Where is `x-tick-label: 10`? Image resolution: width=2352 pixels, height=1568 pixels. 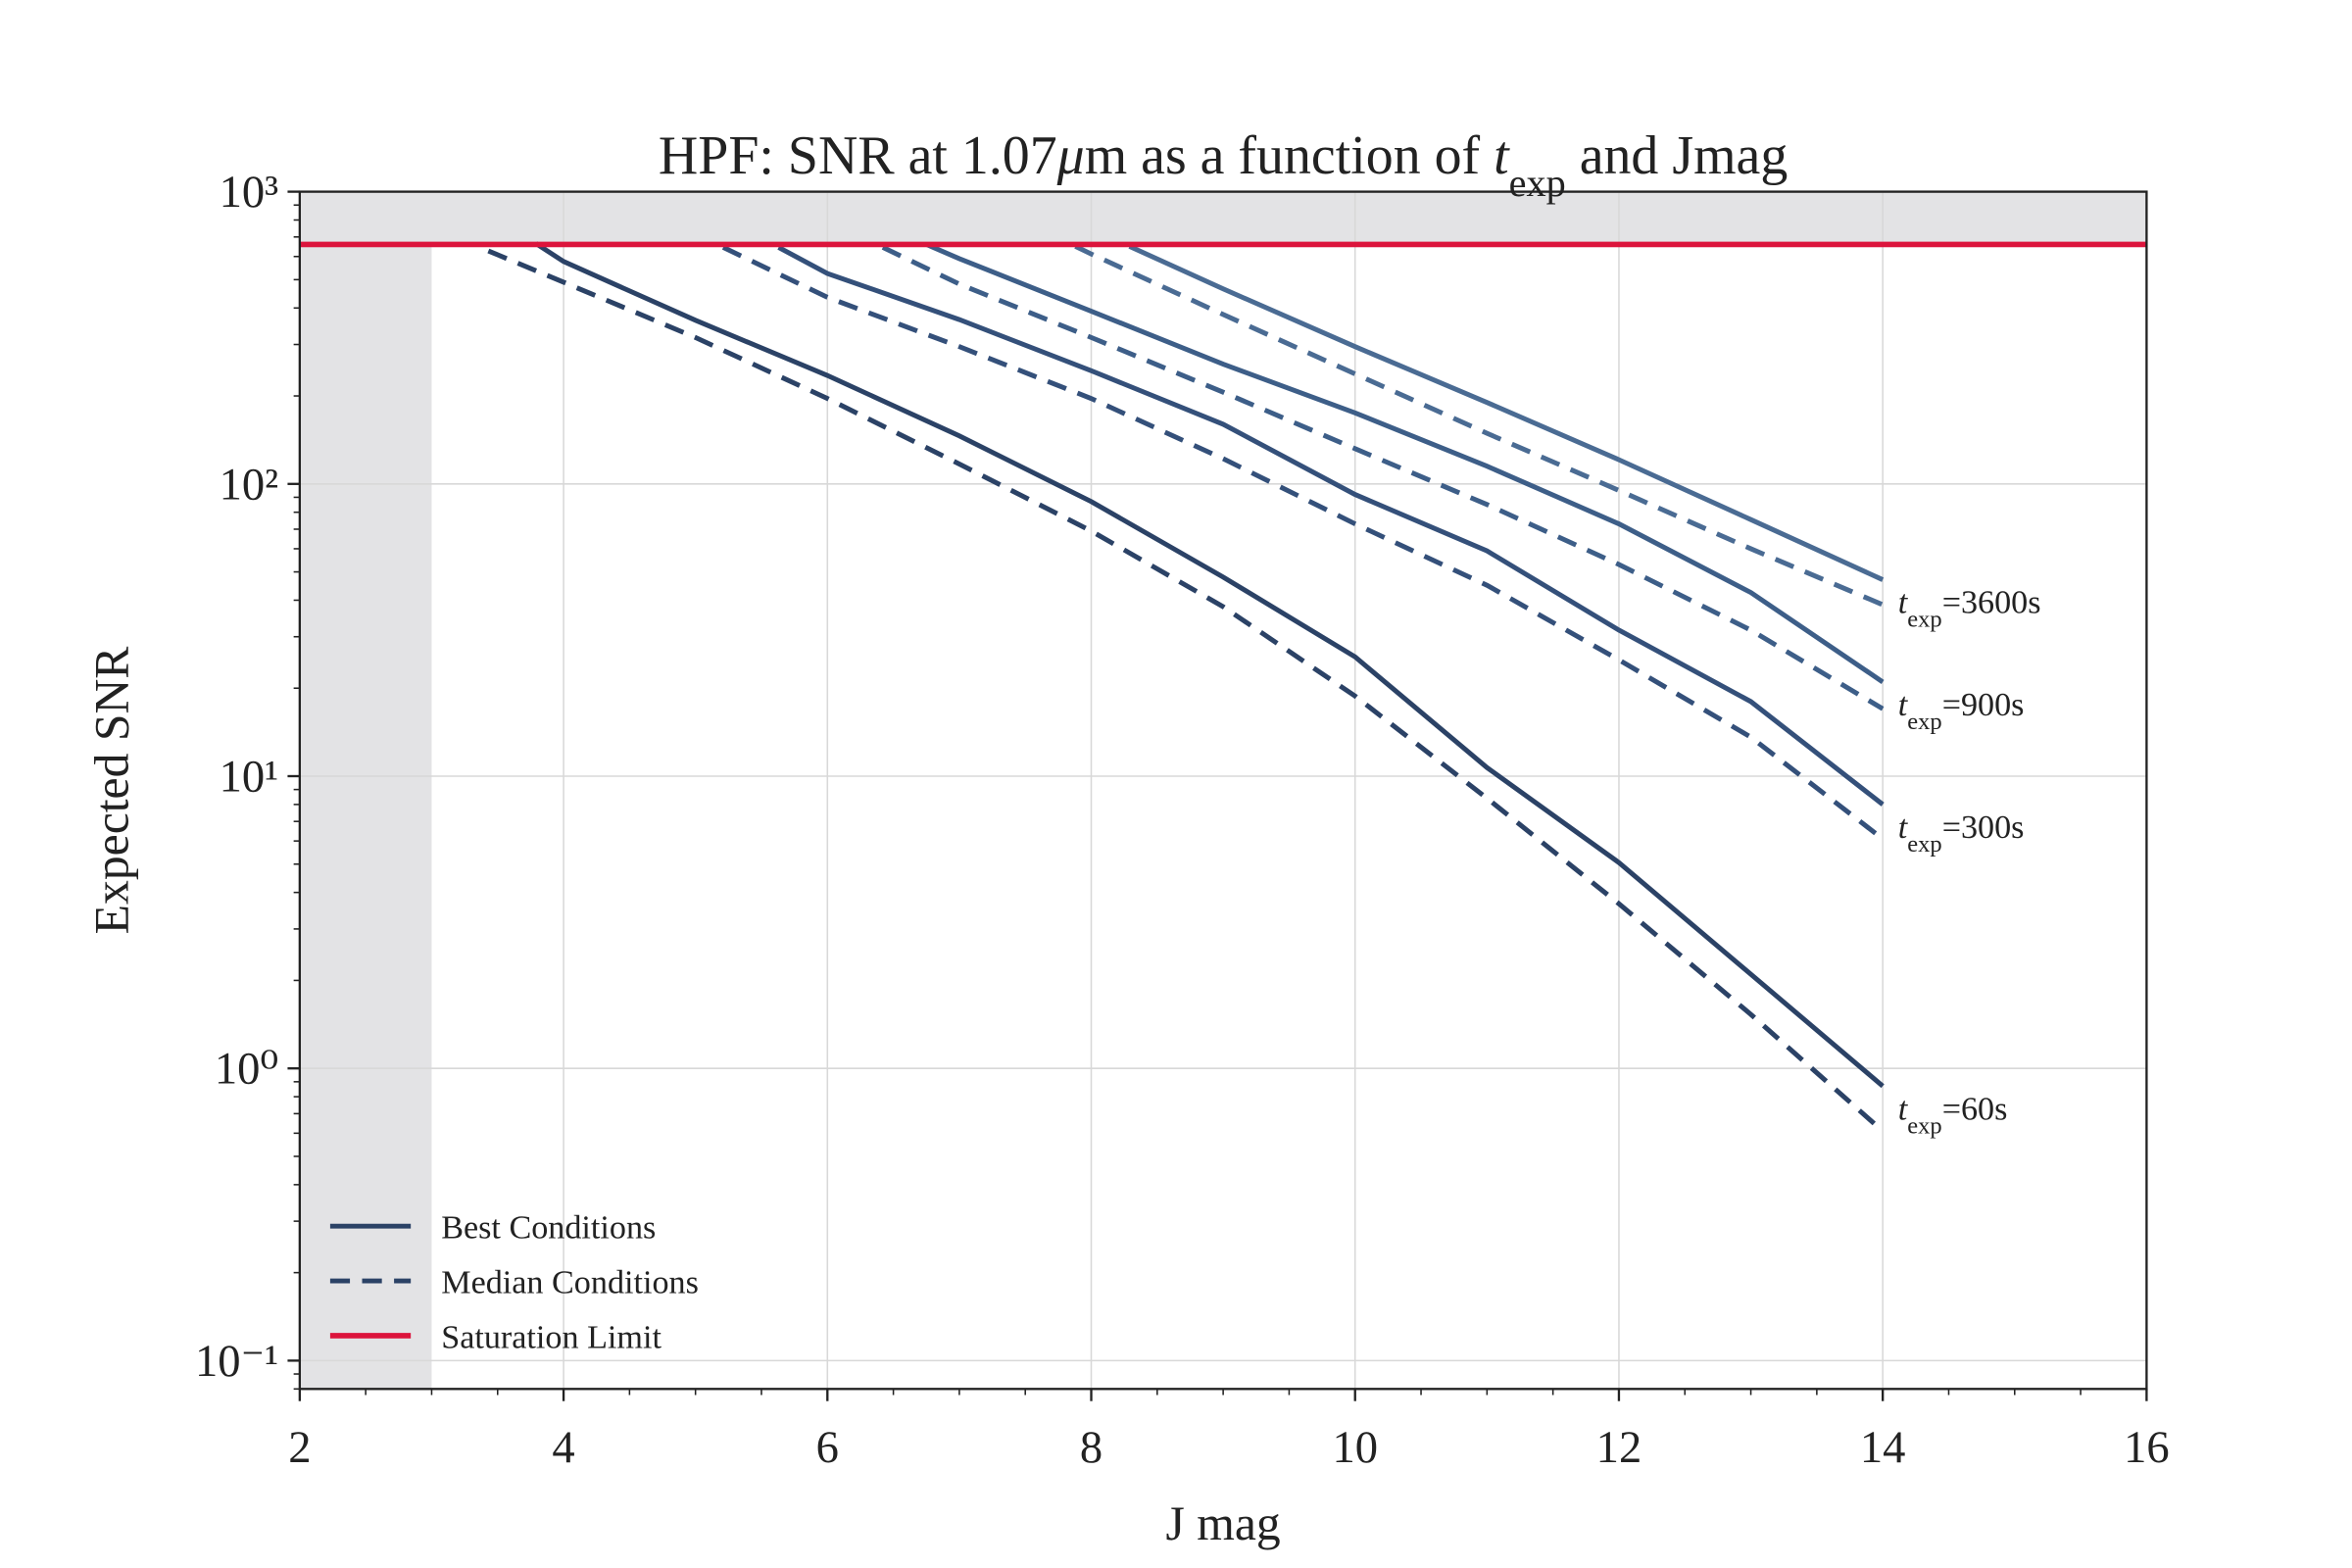 x-tick-label: 10 is located at coordinates (1355, 1448).